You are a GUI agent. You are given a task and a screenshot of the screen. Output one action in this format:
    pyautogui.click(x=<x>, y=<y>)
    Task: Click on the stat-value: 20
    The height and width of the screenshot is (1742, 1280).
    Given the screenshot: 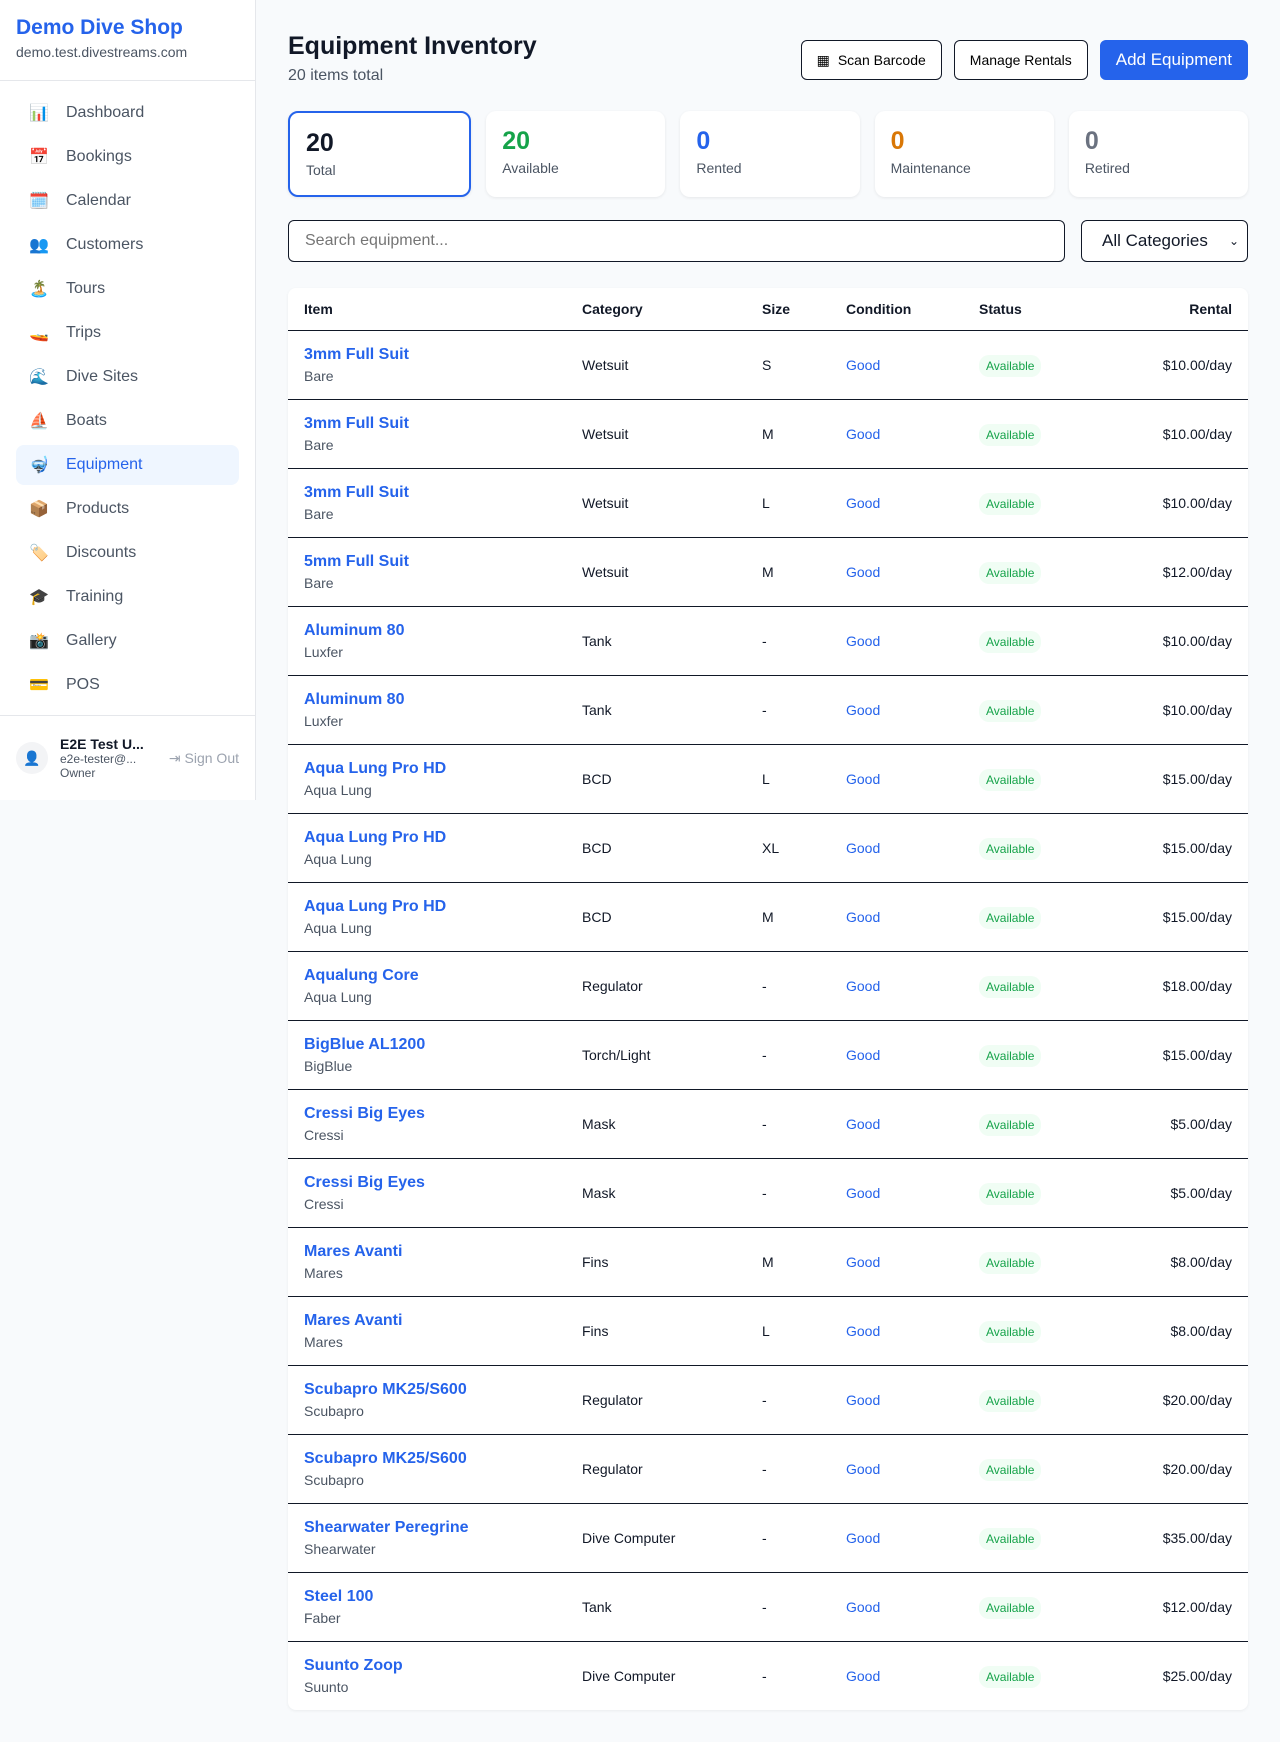 What is the action you would take?
    pyautogui.click(x=320, y=143)
    